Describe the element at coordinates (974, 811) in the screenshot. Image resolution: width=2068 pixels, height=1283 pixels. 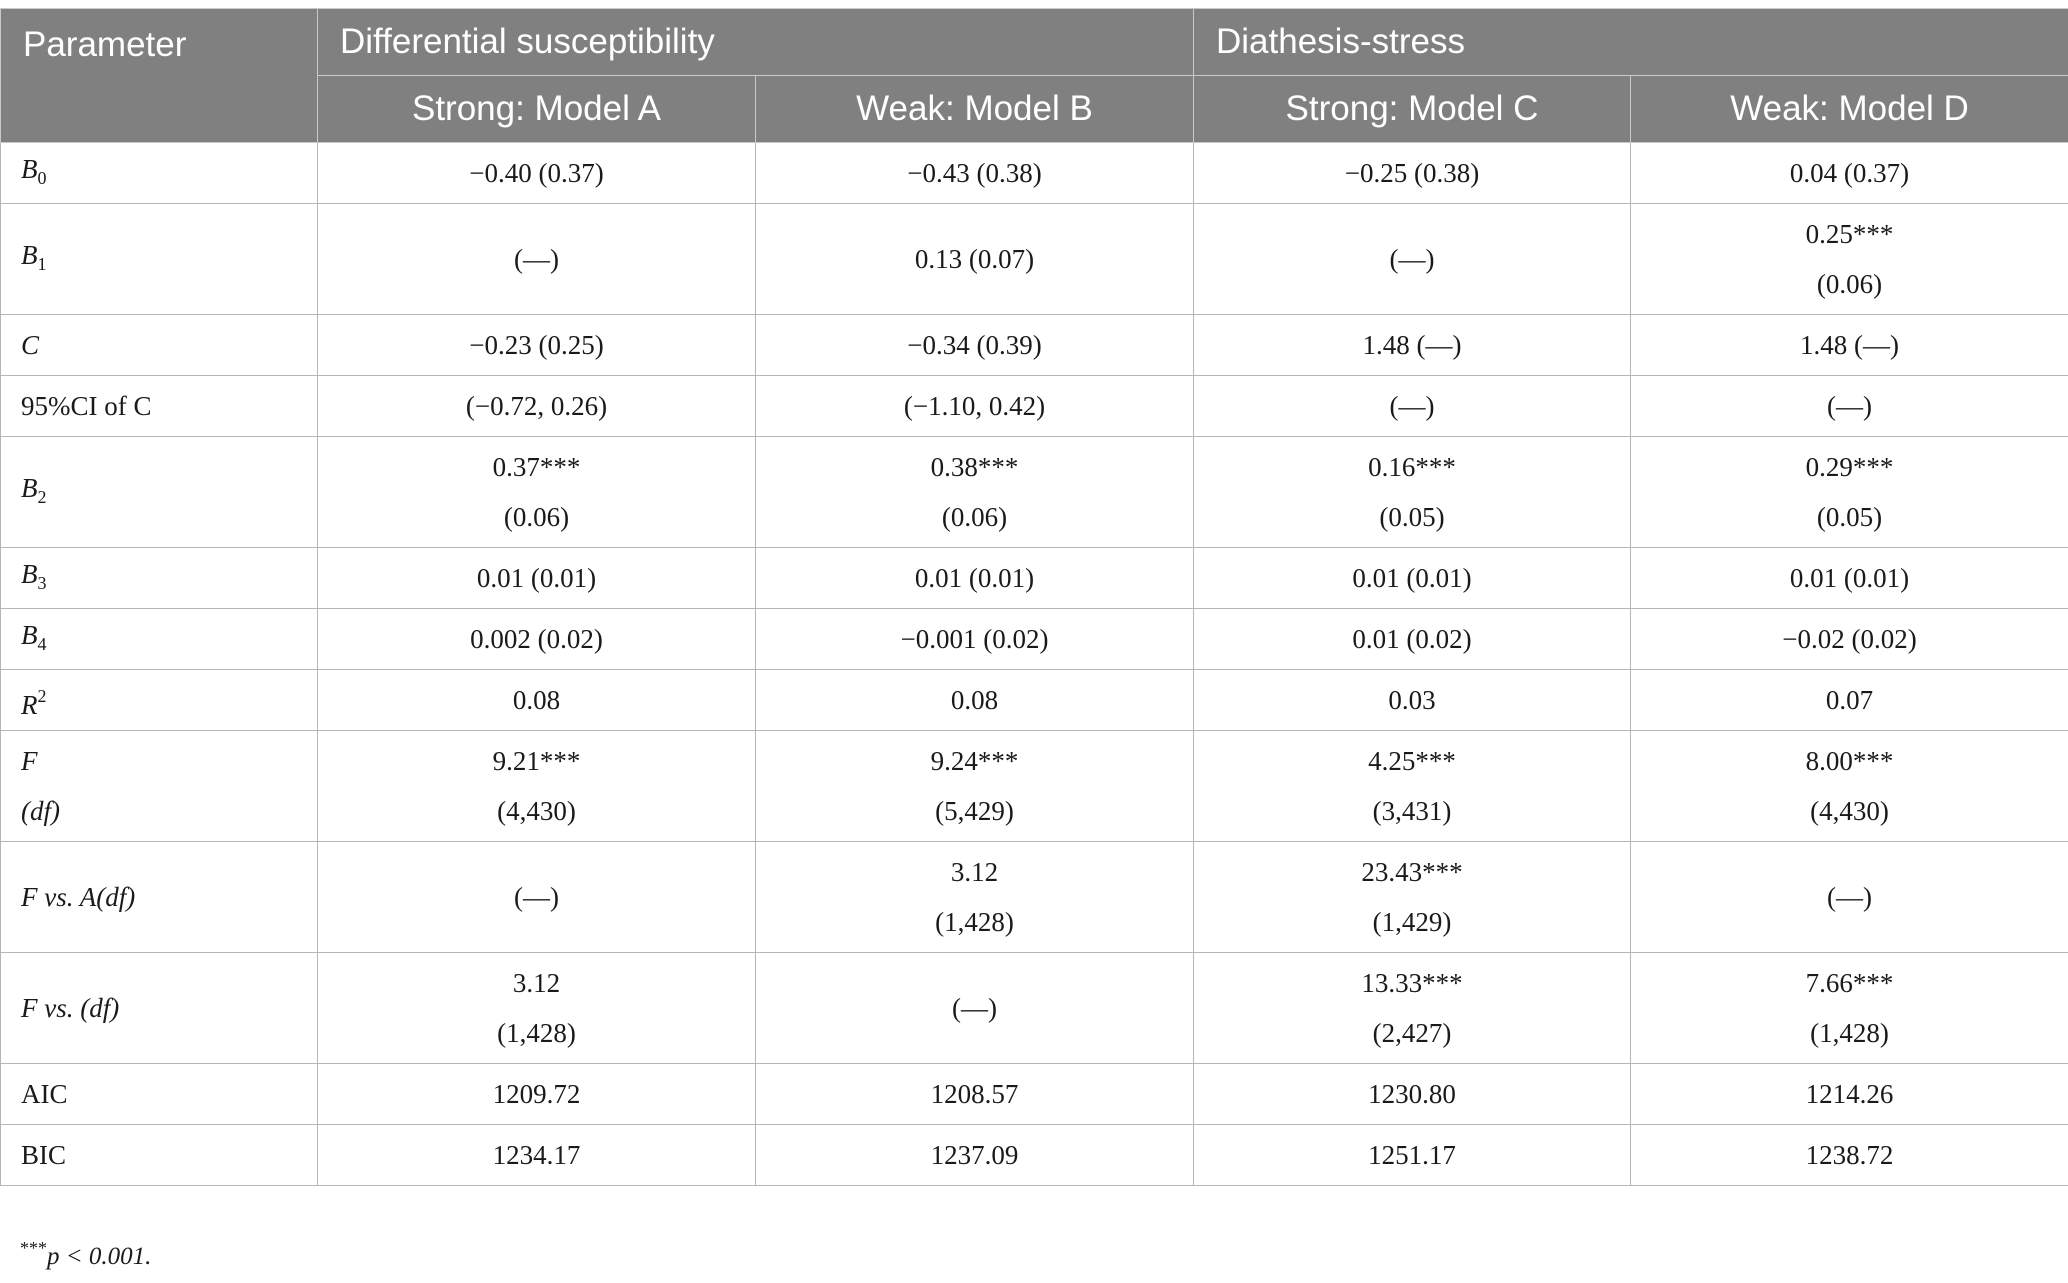
I see `cell-value-line2: (5,429)` at that location.